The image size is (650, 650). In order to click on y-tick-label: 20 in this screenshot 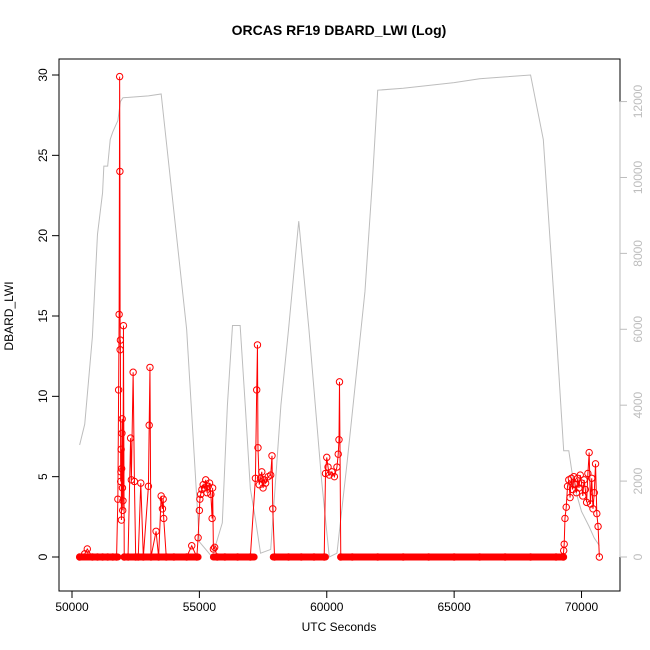, I will do `click(43, 236)`.